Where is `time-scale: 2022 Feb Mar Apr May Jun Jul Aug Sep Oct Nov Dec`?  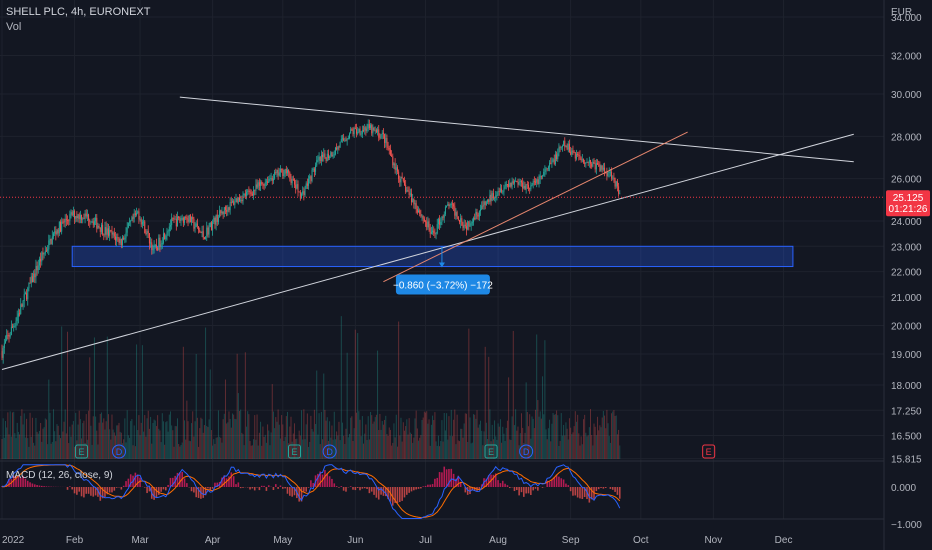 time-scale: 2022 Feb Mar Apr May Jun Jul Aug Sep Oct Nov Dec is located at coordinates (397, 540).